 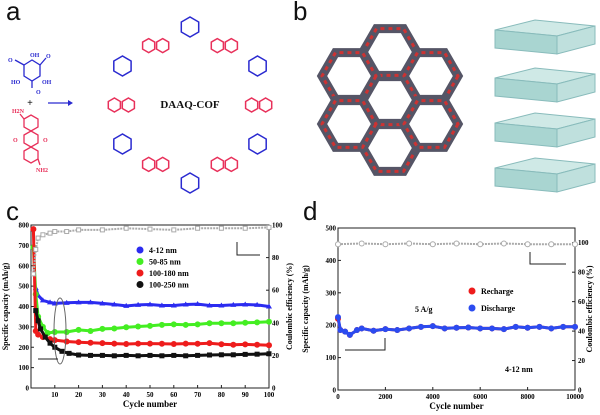 I want to click on x-tick-label: 20, so click(x=79, y=395).